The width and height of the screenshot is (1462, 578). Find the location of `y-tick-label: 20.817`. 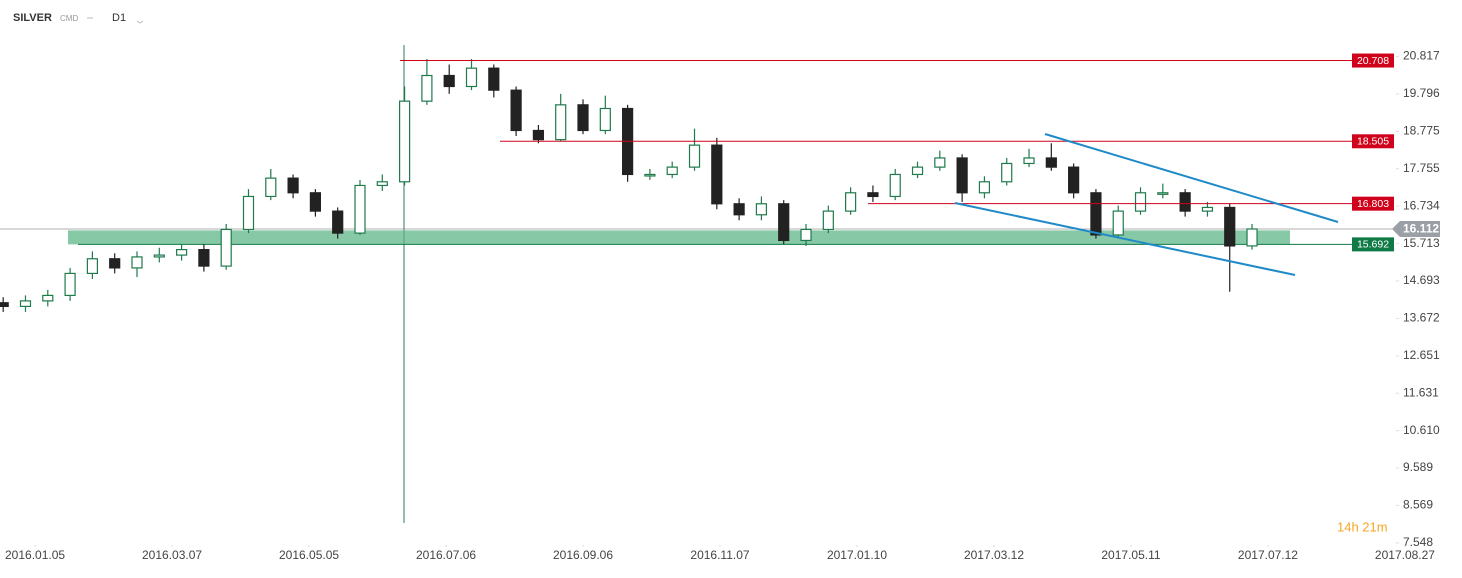

y-tick-label: 20.817 is located at coordinates (1421, 56).